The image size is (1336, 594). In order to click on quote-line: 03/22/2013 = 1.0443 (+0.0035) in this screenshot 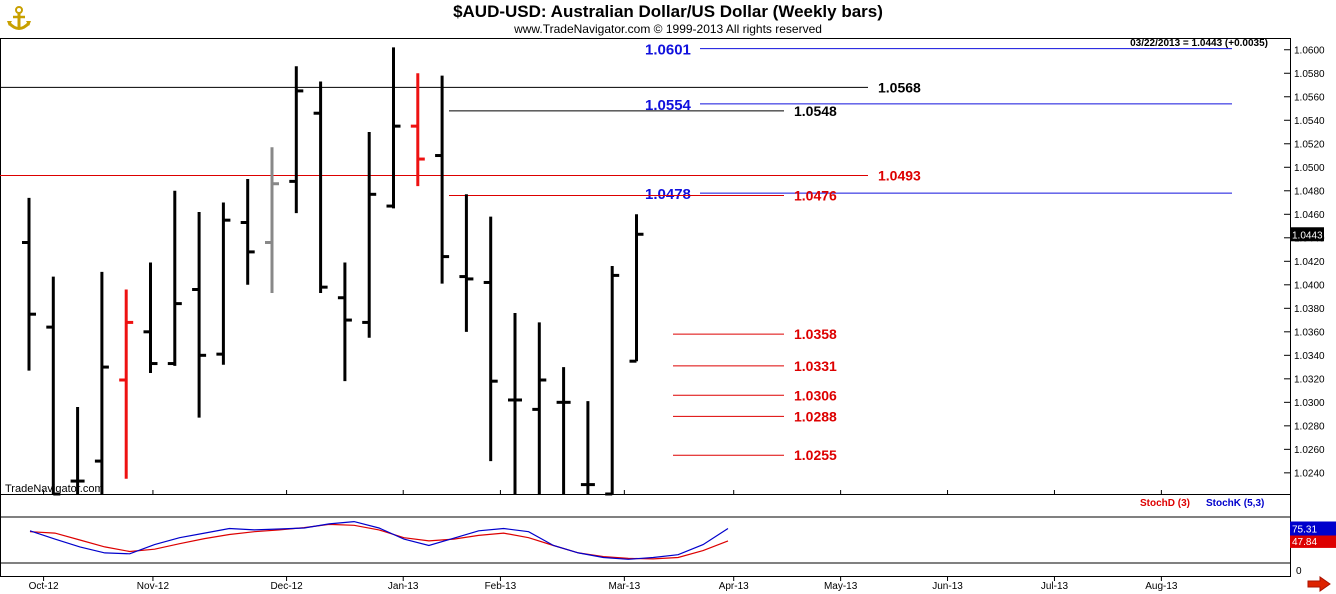, I will do `click(1199, 43)`.